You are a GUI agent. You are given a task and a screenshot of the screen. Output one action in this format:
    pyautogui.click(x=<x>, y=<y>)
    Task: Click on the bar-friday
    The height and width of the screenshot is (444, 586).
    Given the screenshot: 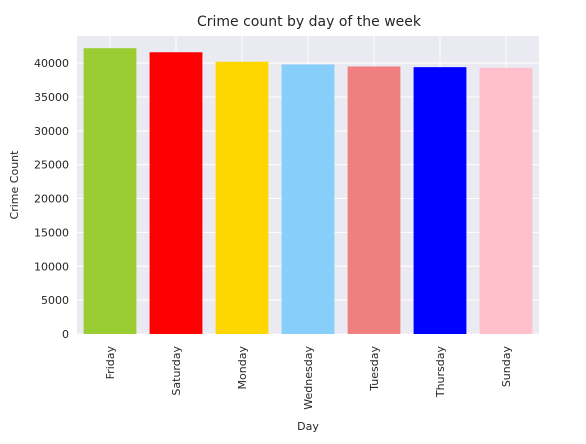 What is the action you would take?
    pyautogui.click(x=110, y=191)
    